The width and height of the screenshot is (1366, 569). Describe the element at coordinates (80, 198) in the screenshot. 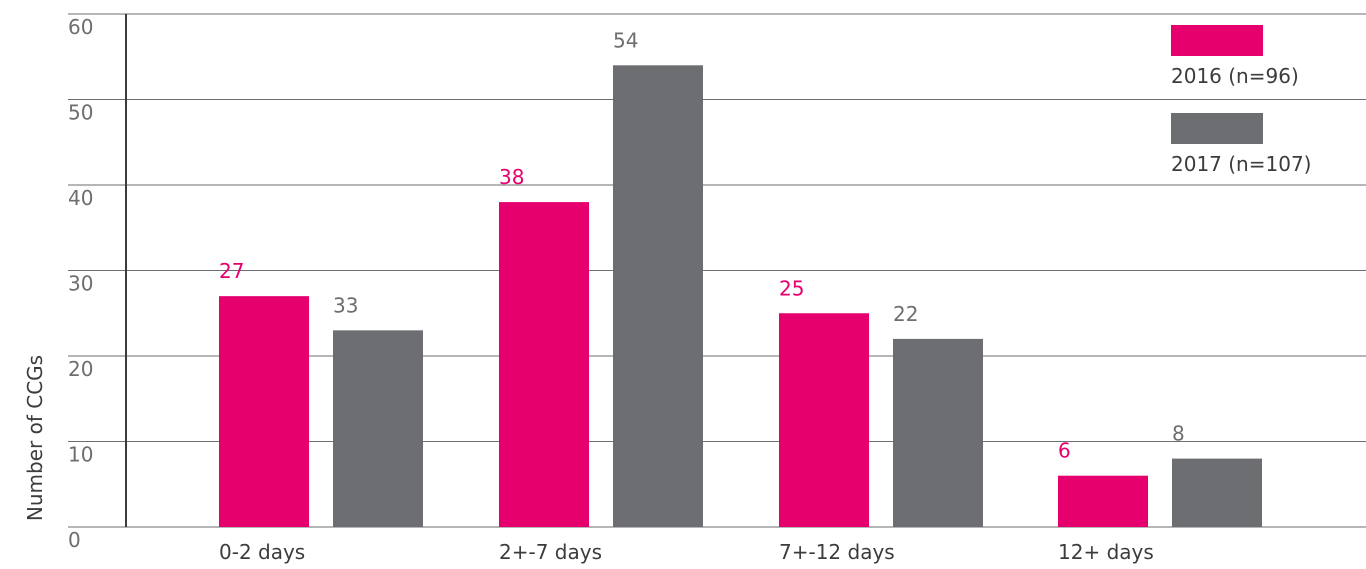

I see `y-tick-label: 40` at that location.